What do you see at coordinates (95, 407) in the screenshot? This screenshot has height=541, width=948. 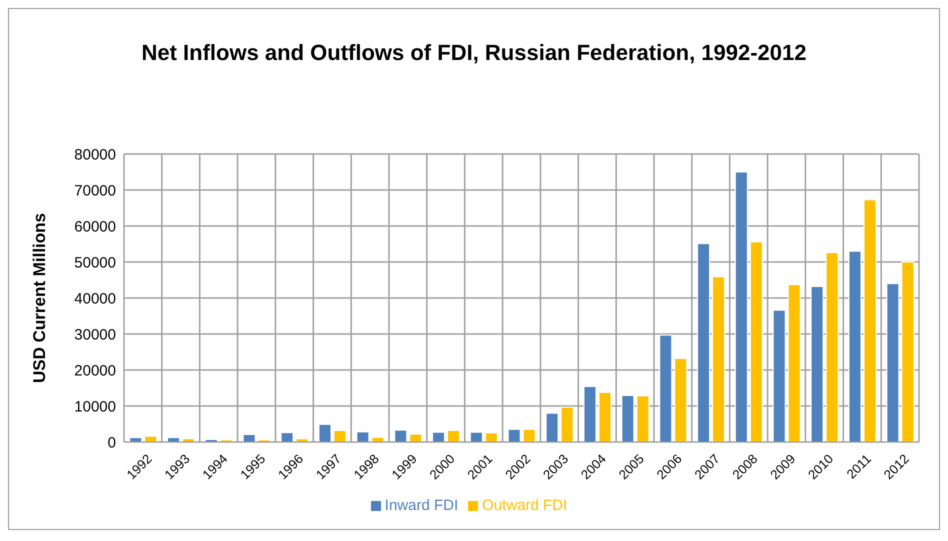 I see `y-tick-label: 10000` at bounding box center [95, 407].